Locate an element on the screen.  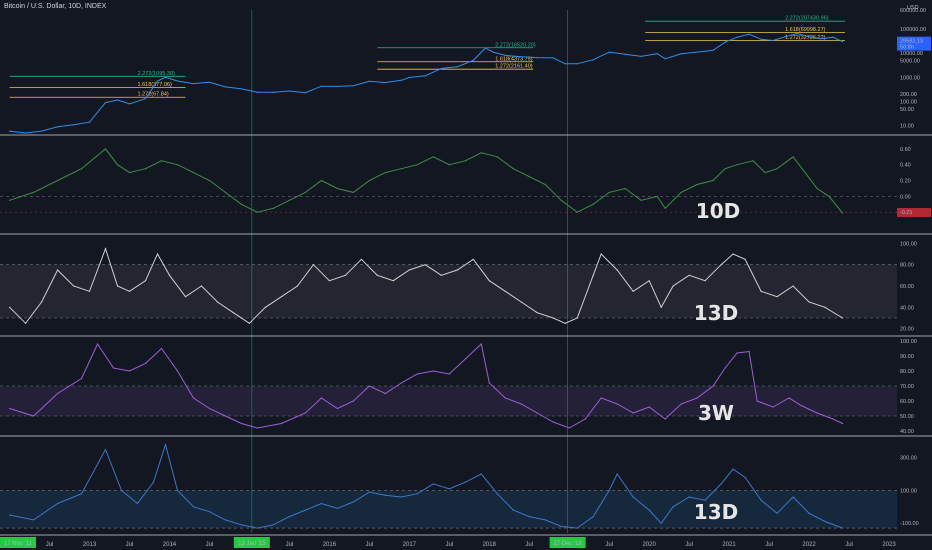
last-value-sub: 5d 8h is located at coordinates (907, 48).